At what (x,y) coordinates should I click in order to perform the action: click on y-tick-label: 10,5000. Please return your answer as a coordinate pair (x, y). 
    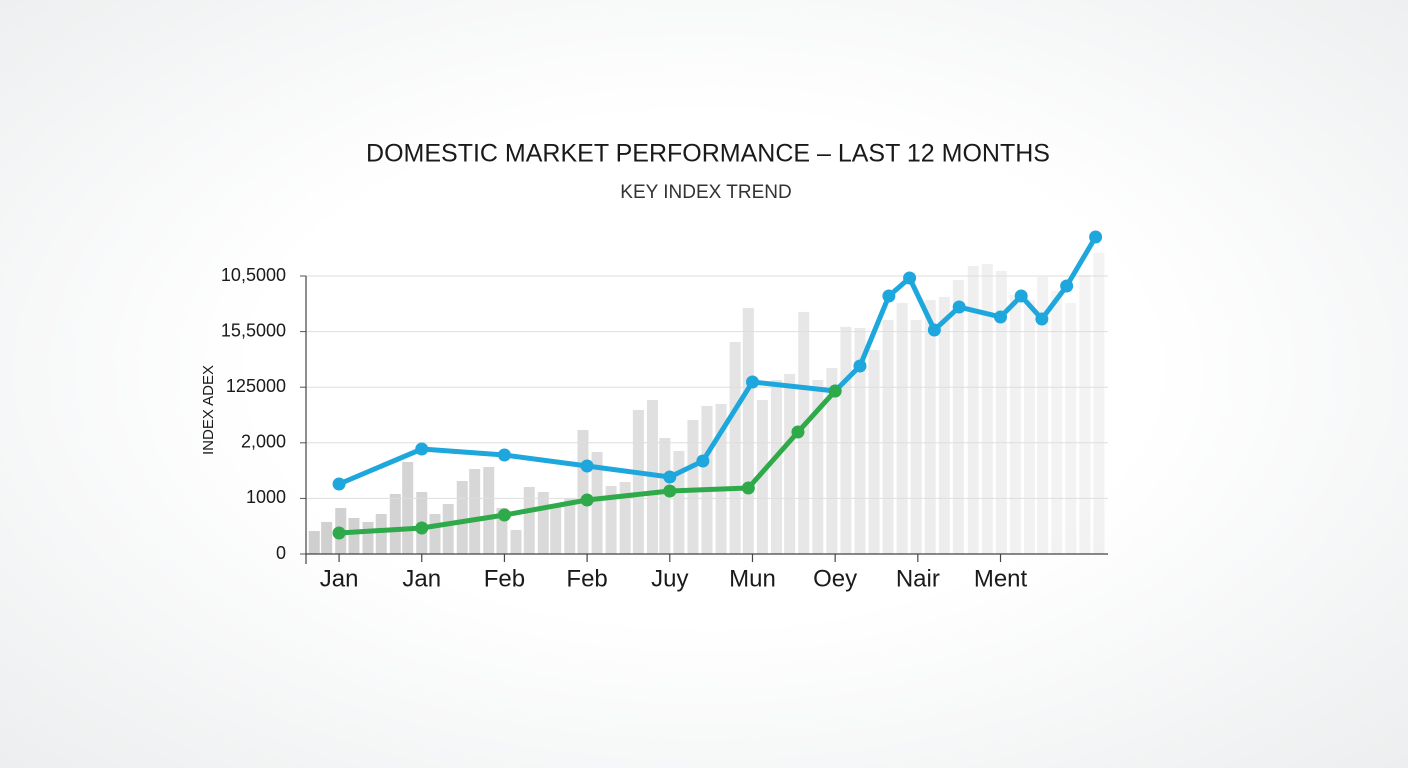
    Looking at the image, I should click on (253, 275).